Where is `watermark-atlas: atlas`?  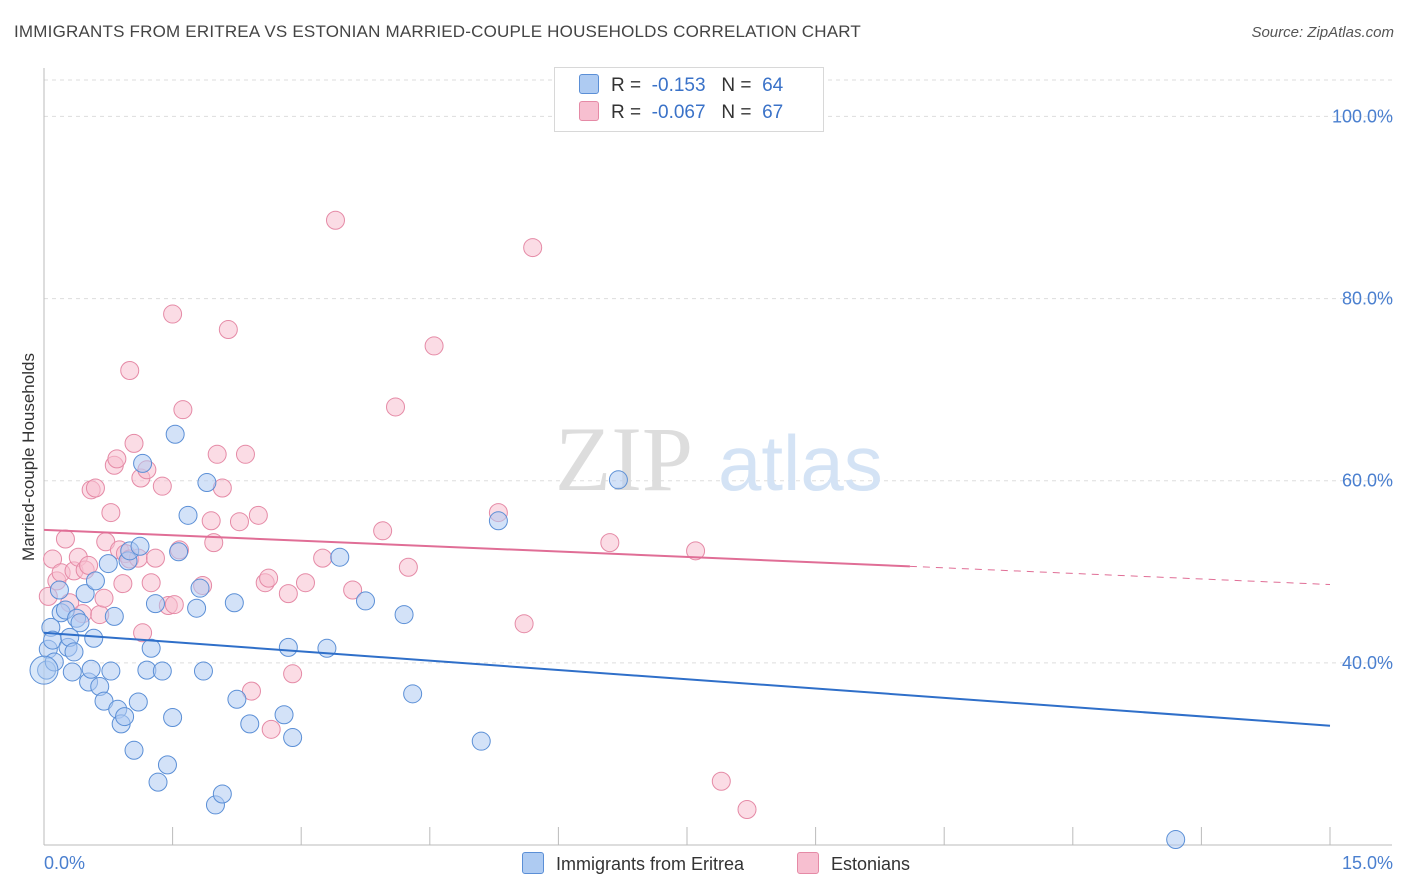 watermark-atlas: atlas is located at coordinates (800, 463).